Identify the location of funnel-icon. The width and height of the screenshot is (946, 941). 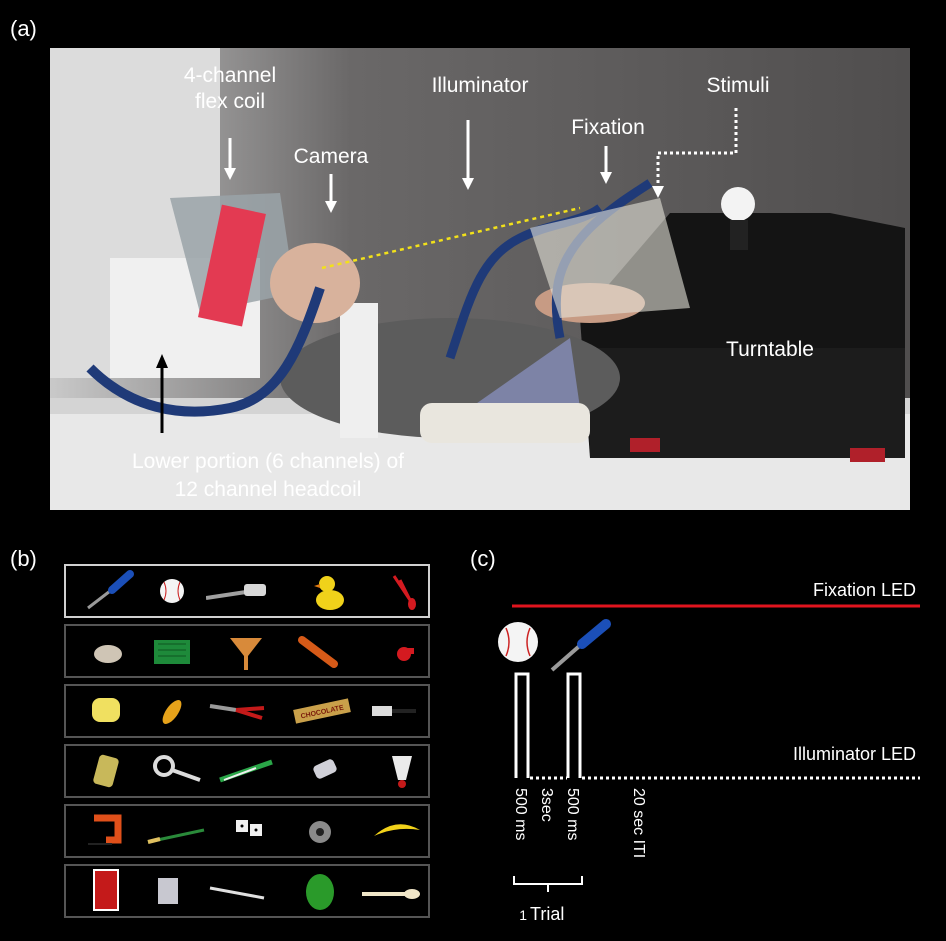
(246, 654).